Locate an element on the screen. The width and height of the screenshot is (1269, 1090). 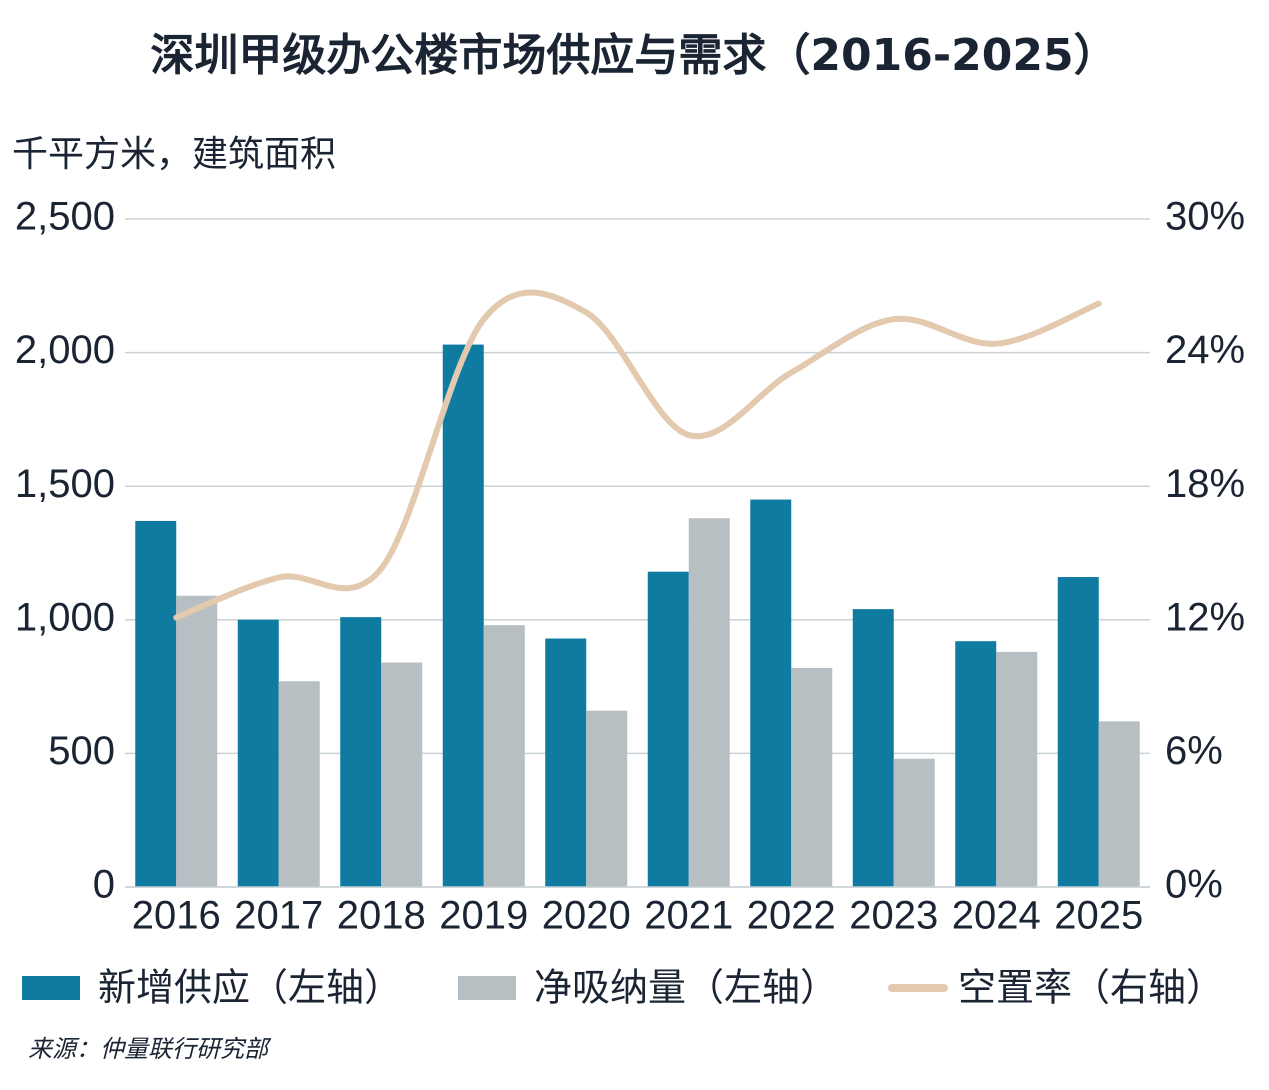
y-tick-label: 0 is located at coordinates (104, 885).